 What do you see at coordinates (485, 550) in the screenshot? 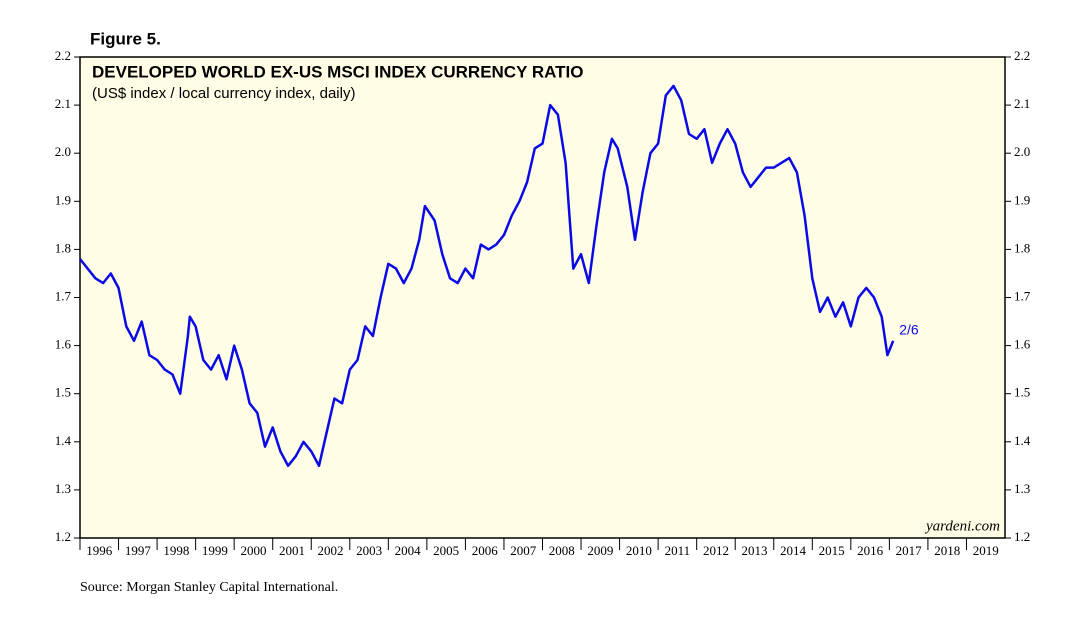
I see `x-tick-label: 2006` at bounding box center [485, 550].